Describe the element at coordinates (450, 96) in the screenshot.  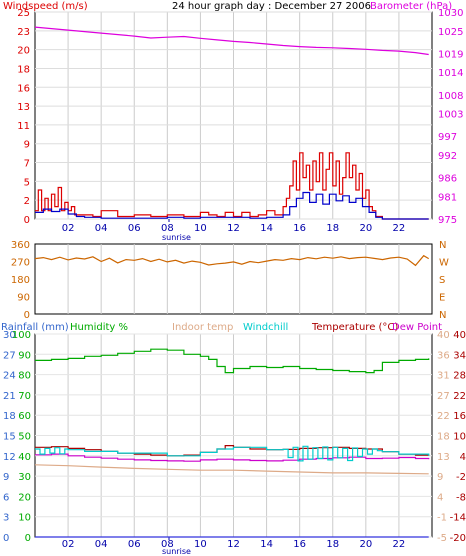
I see `barometer-tick-label: 1008` at that location.